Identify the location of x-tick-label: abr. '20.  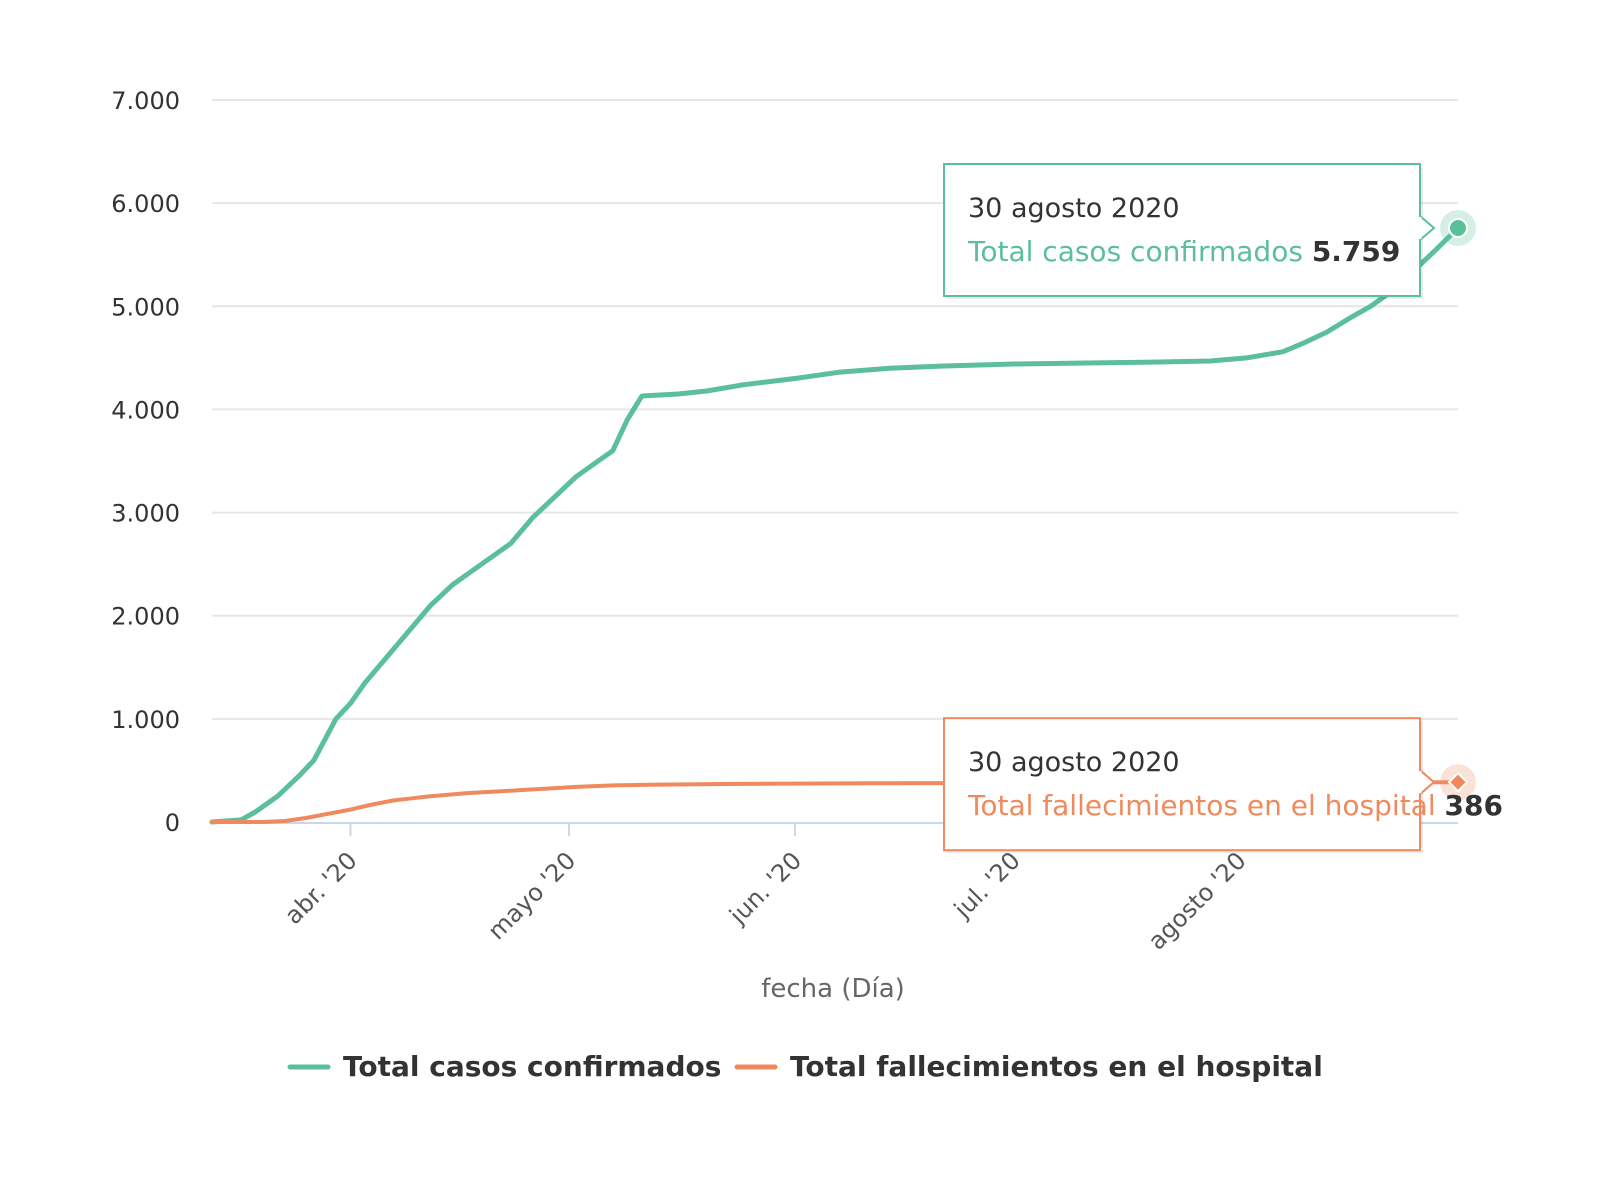
(320, 887).